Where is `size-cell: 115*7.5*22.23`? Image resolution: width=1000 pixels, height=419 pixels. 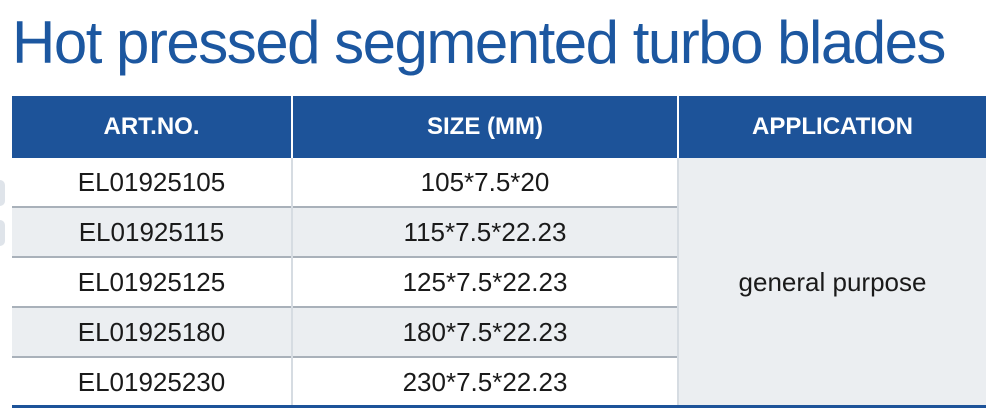 size-cell: 115*7.5*22.23 is located at coordinates (484, 231).